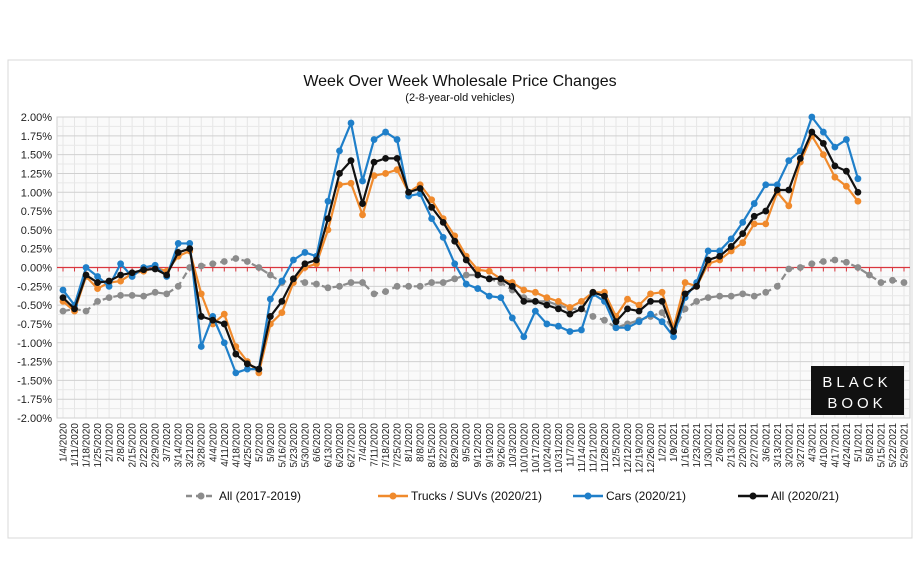 This screenshot has height=575, width=920. What do you see at coordinates (34, 306) in the screenshot?
I see `y-tick-label: -0.50%` at bounding box center [34, 306].